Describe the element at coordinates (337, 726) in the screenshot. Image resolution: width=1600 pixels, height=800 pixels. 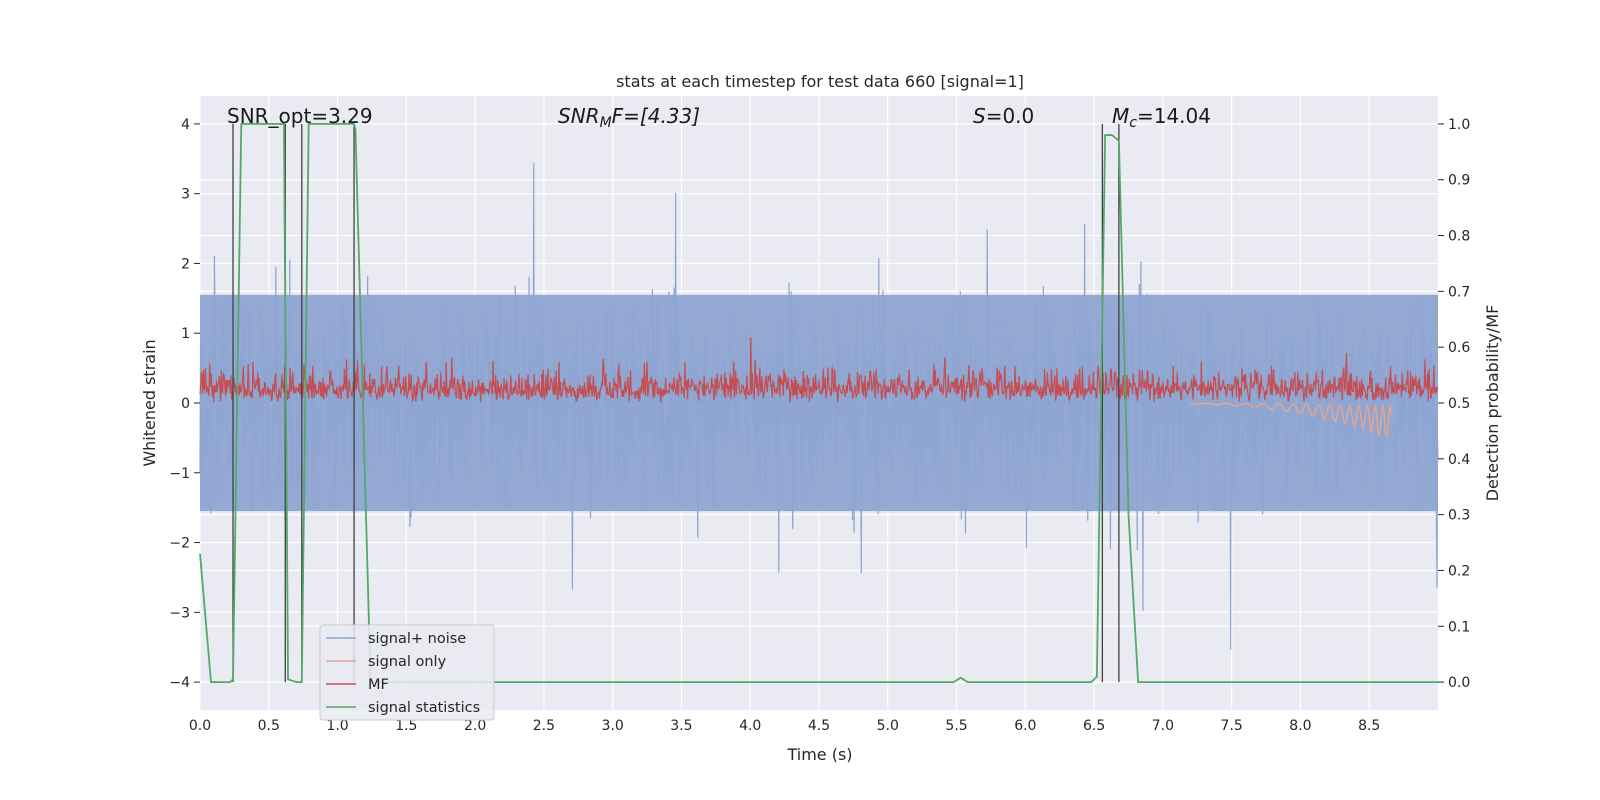
I see `x-tick-label: 1.0` at that location.